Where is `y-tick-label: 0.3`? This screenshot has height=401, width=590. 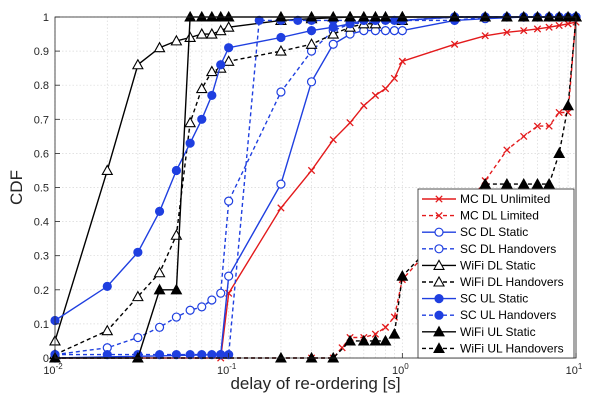
y-tick-label: 0.3 is located at coordinates (41, 257).